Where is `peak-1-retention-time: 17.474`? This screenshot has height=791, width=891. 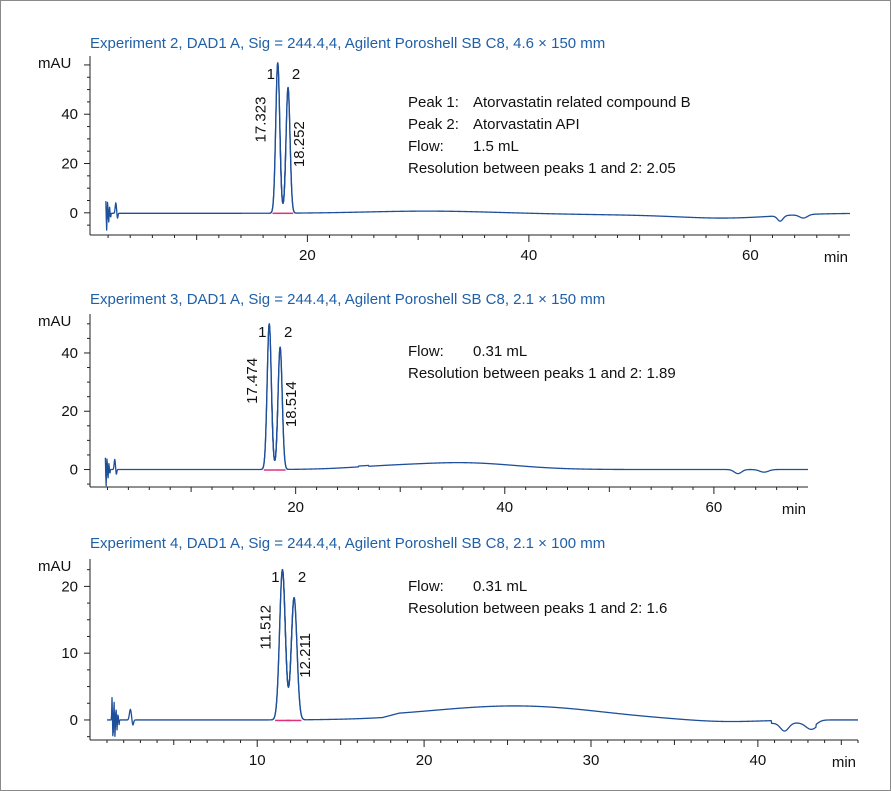 peak-1-retention-time: 17.474 is located at coordinates (252, 381).